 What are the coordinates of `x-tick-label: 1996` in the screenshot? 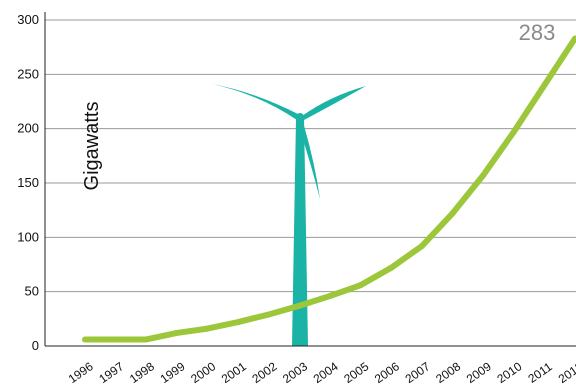 It's located at (81, 372).